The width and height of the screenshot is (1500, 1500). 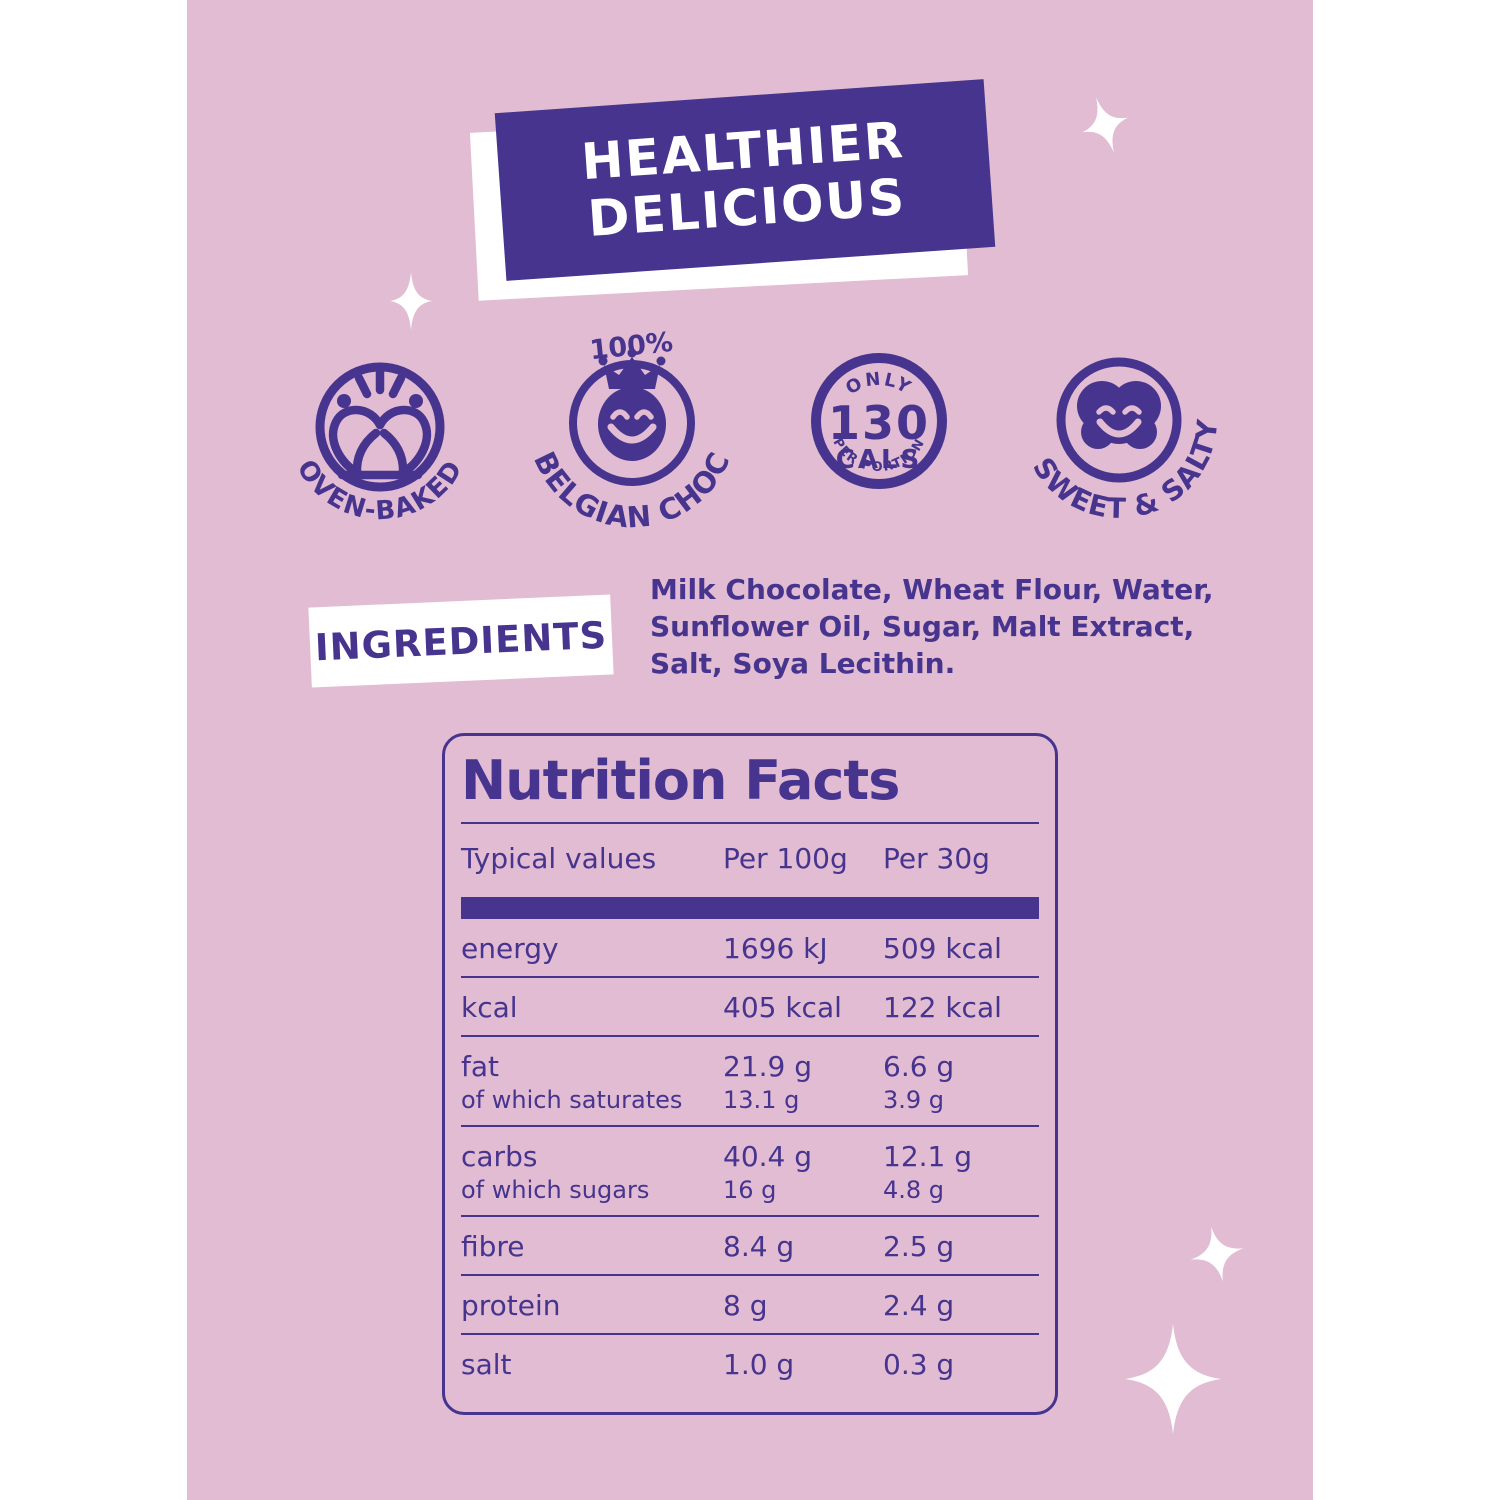 What do you see at coordinates (380, 423) in the screenshot?
I see `pretzel-icon` at bounding box center [380, 423].